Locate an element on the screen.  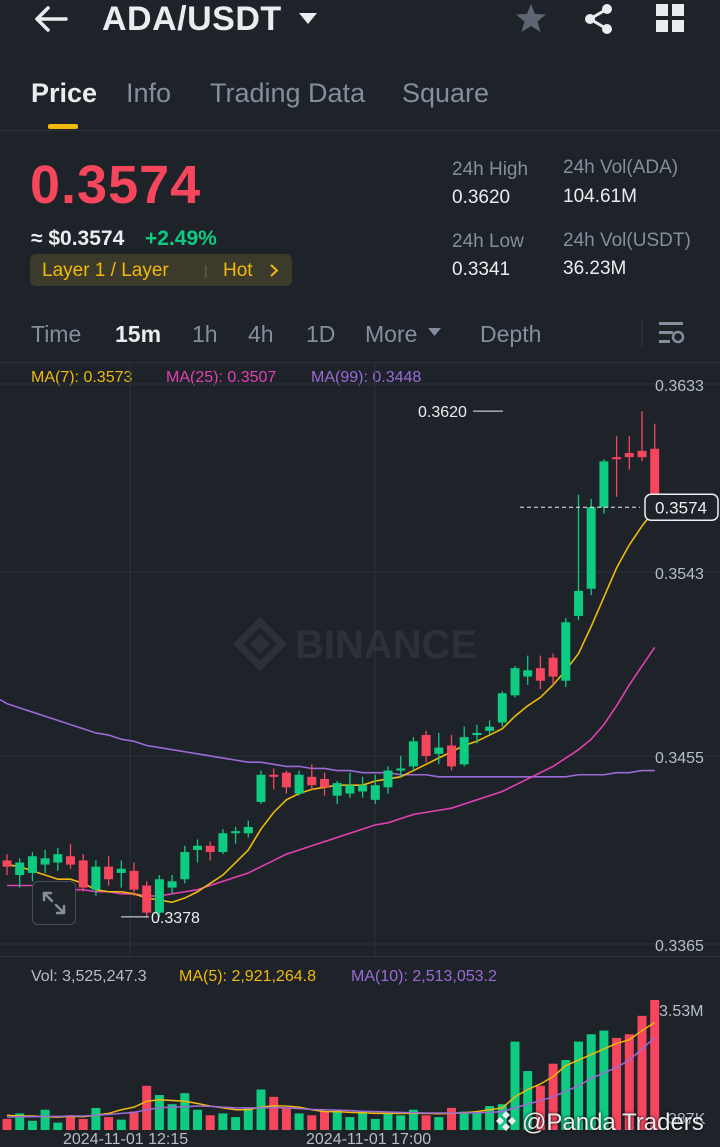
tab-info: Info is located at coordinates (149, 93).